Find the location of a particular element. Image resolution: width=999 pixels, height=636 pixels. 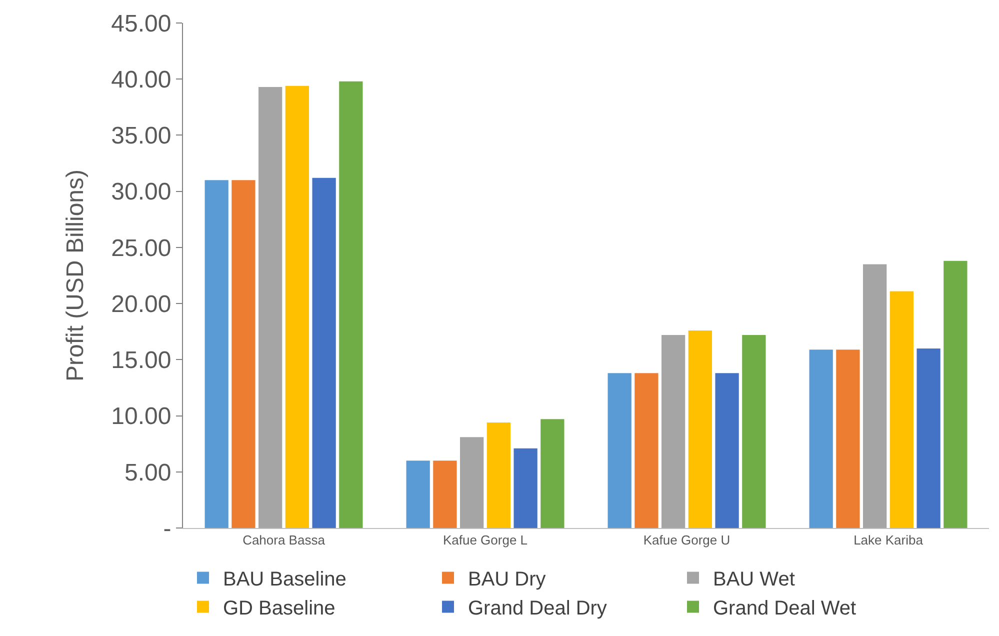

y-tick-label: 30.00 is located at coordinates (141, 192).